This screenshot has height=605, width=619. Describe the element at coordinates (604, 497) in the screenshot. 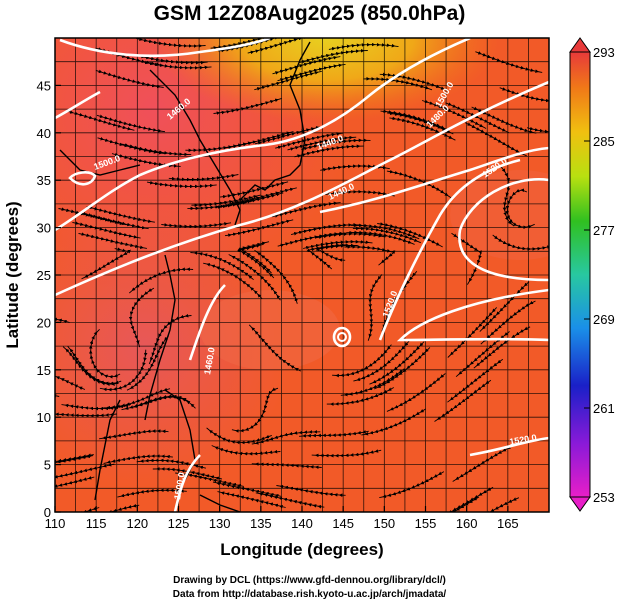

I see `colorbar-tick-label: 253` at that location.